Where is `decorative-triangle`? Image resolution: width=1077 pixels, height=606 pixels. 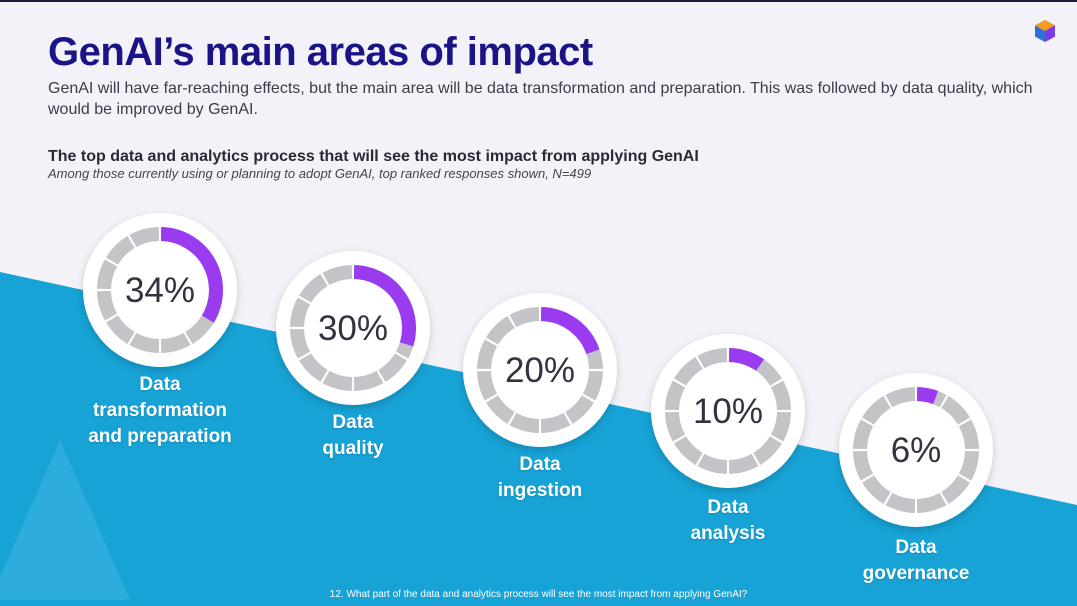
decorative-triangle is located at coordinates (65, 520).